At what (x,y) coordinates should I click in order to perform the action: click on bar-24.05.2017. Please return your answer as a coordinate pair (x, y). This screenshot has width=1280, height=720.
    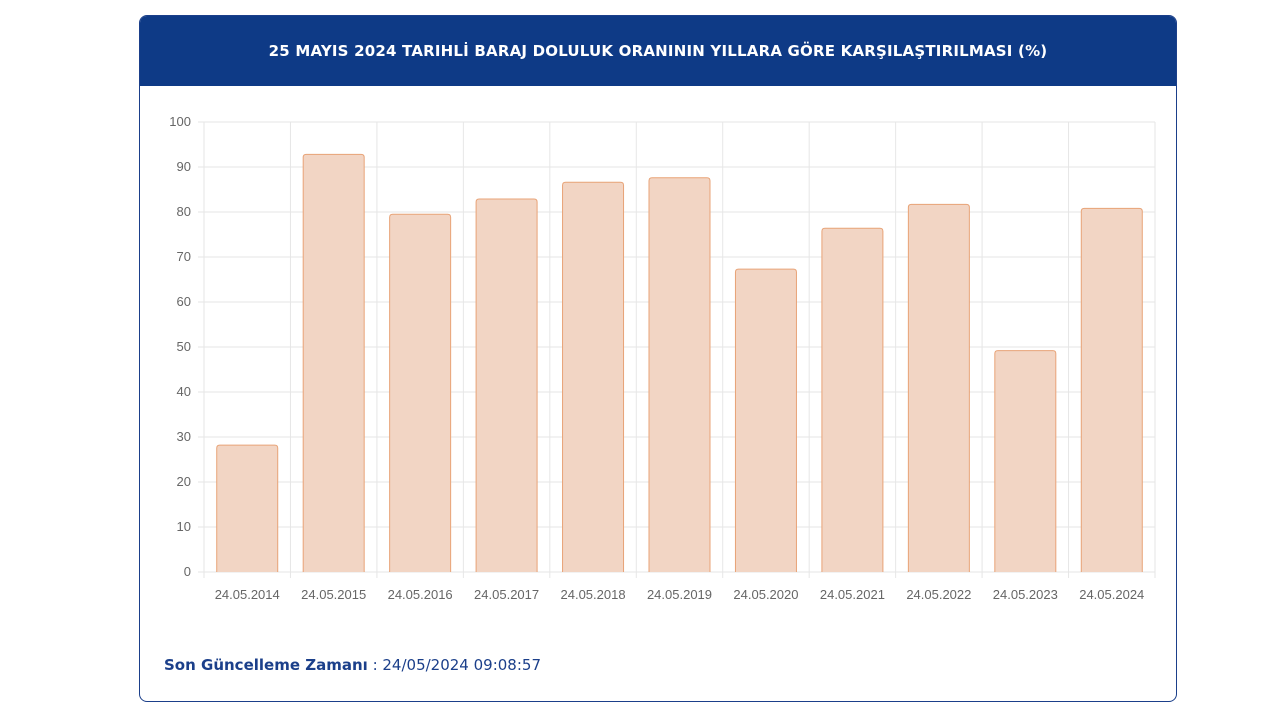
    Looking at the image, I should click on (506, 385).